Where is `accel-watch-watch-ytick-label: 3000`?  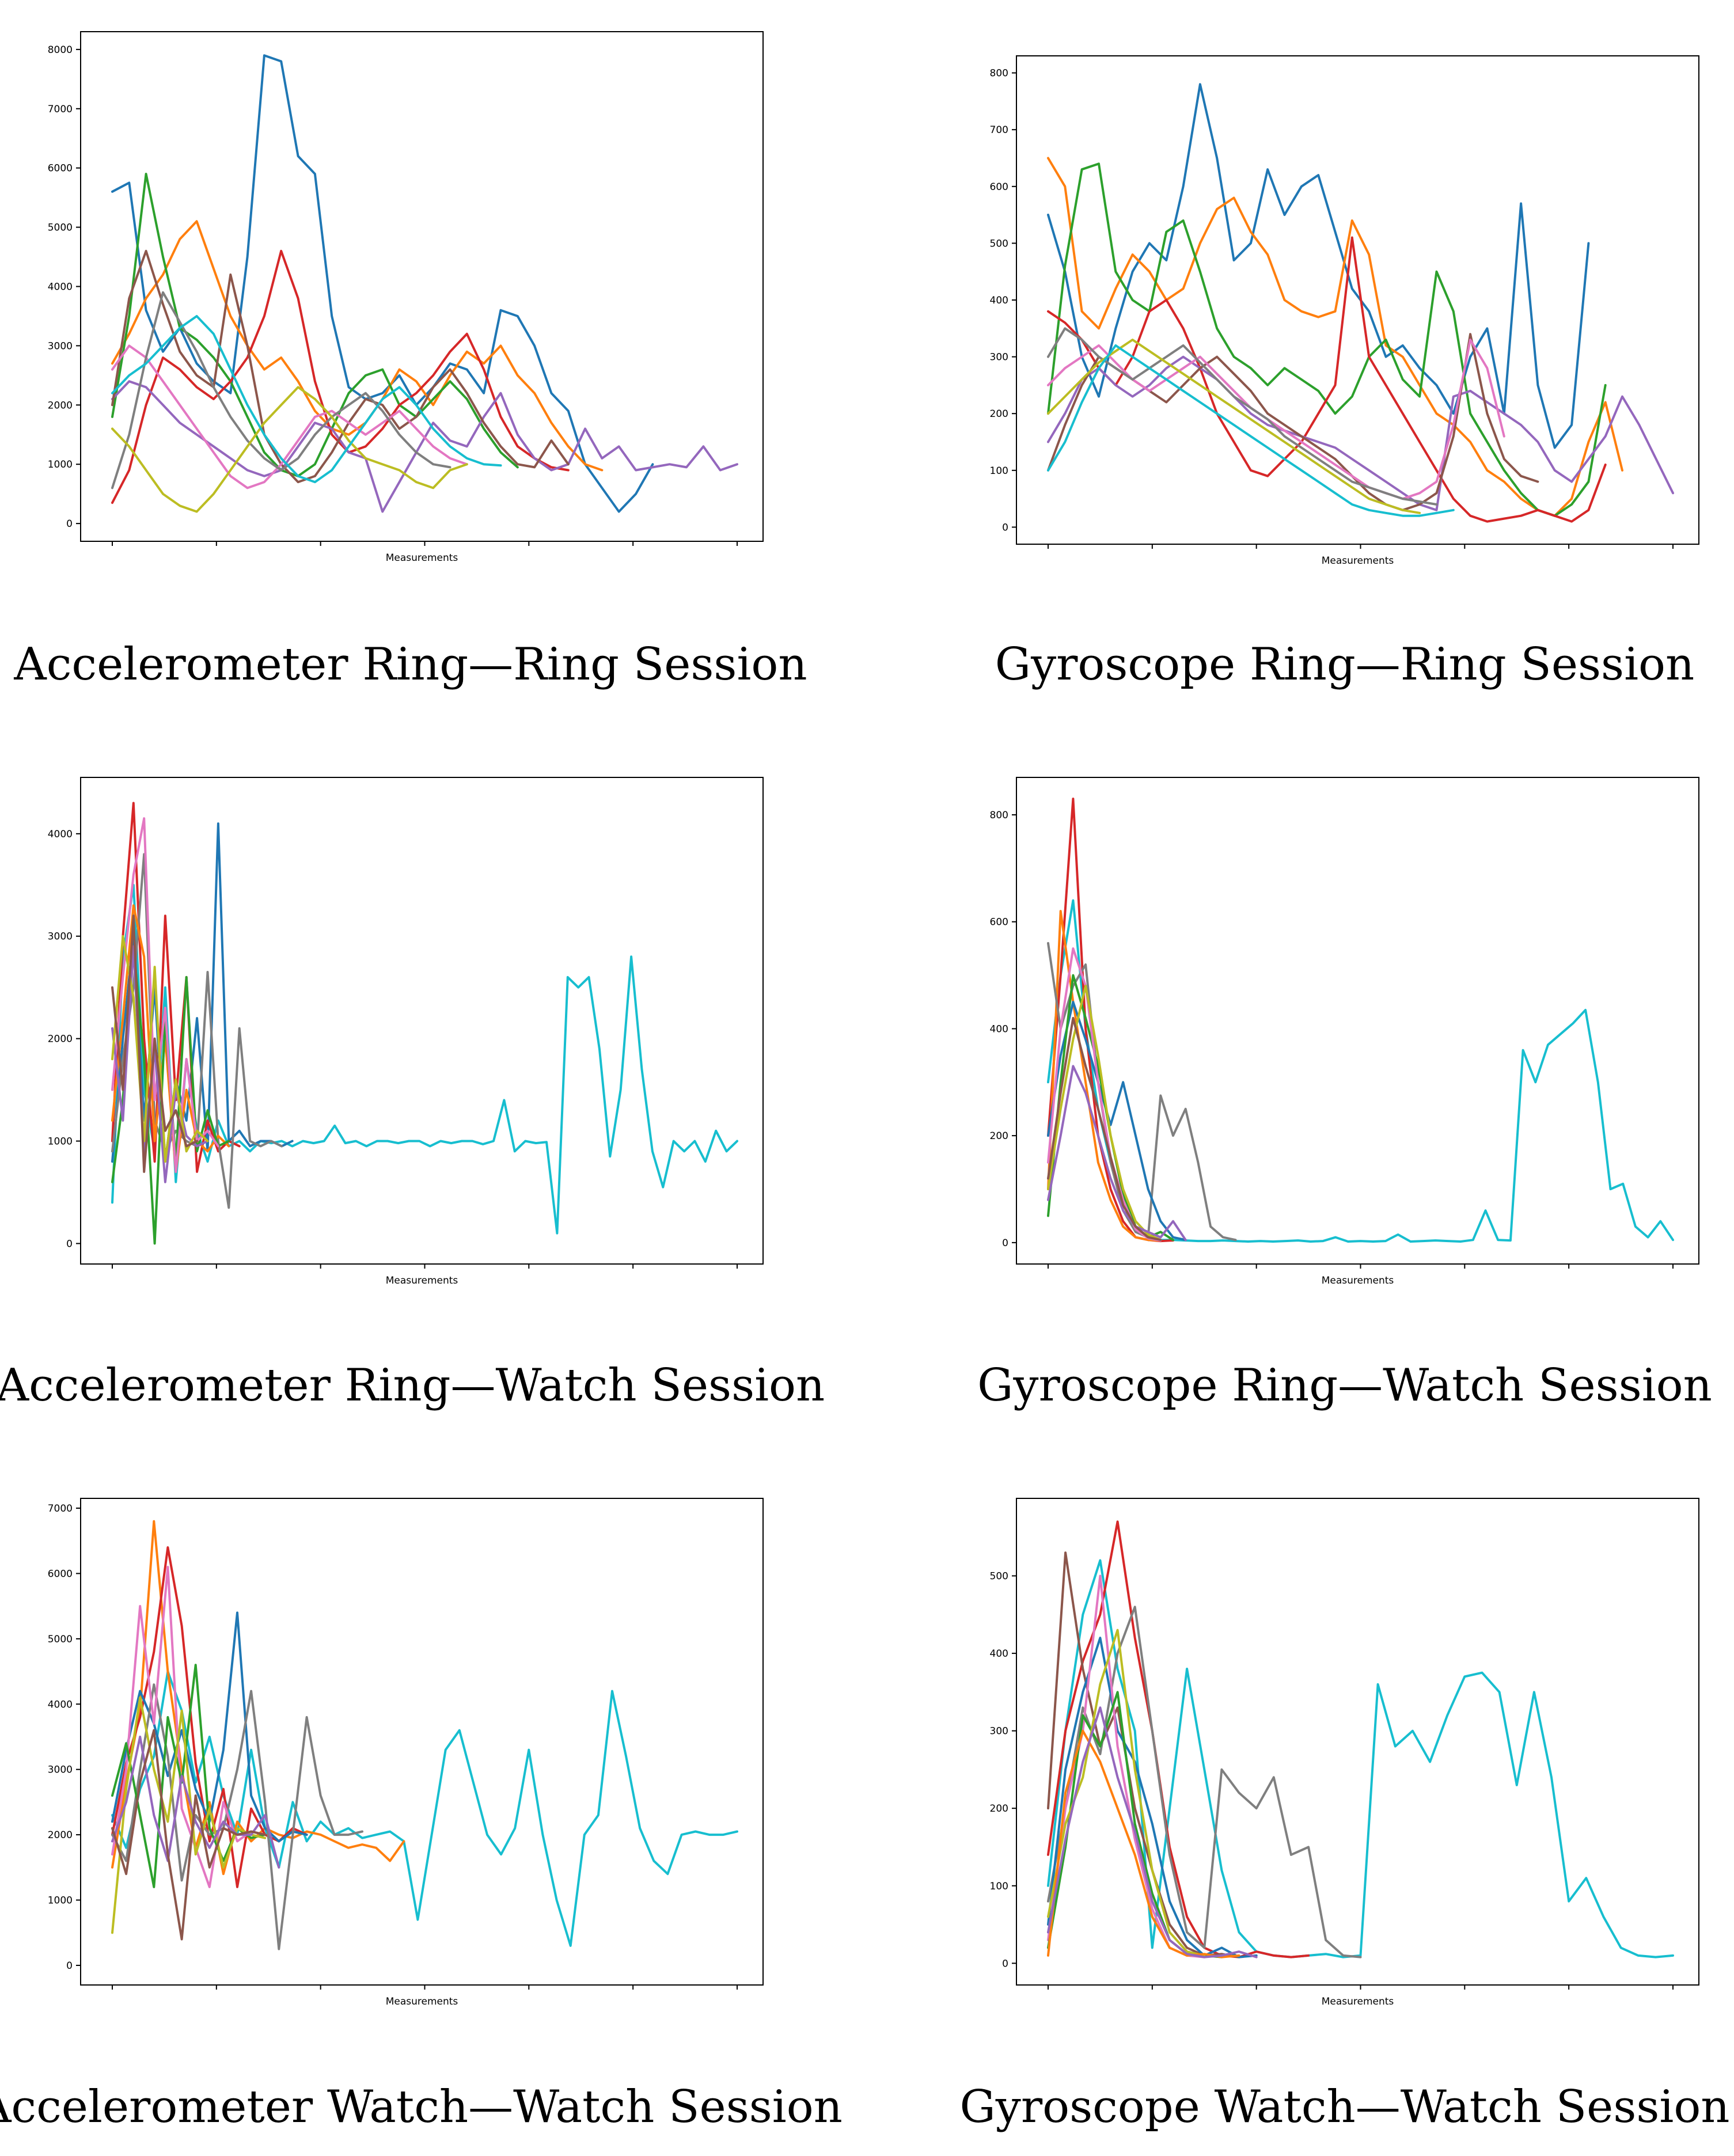 accel-watch-watch-ytick-label: 3000 is located at coordinates (61, 1770).